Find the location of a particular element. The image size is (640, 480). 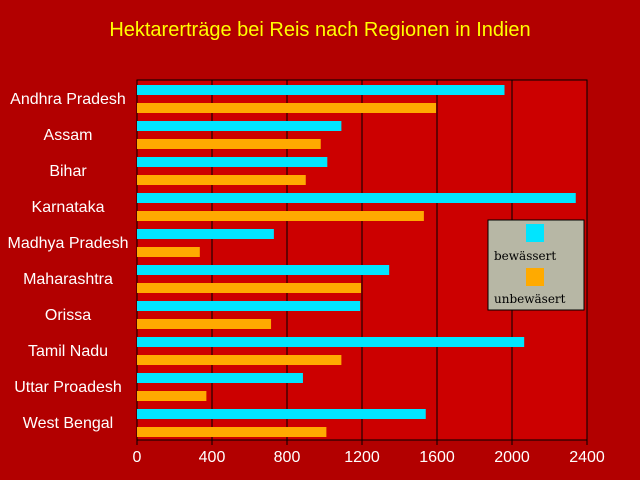

bar-uttar-proadesh-unbewaessert is located at coordinates (172, 396).